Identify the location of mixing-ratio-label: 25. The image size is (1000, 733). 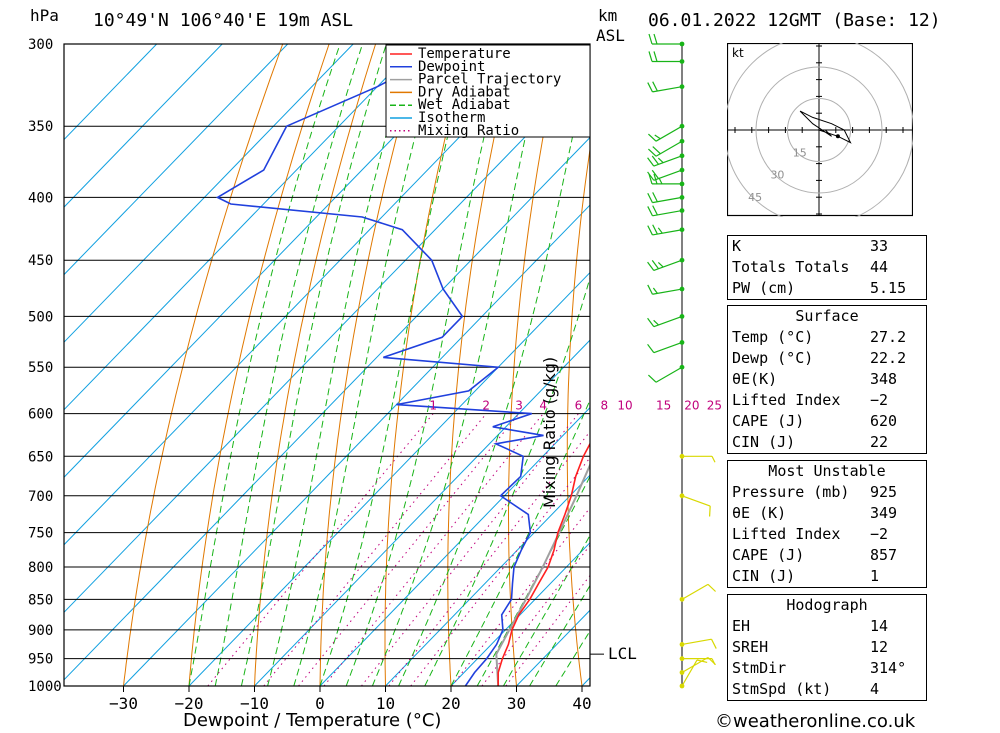
(714, 406).